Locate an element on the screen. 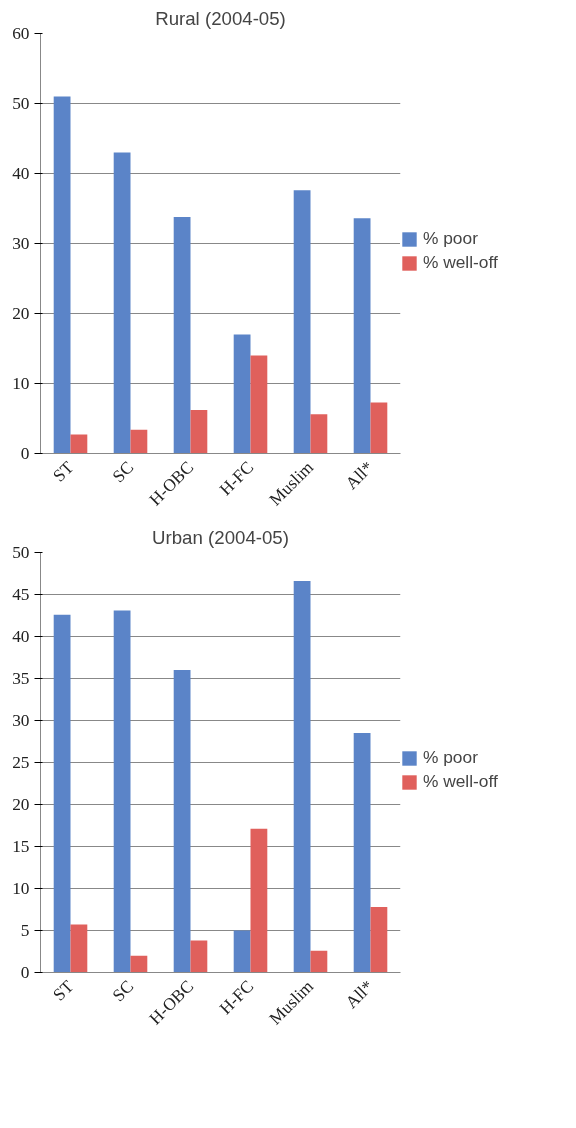 The width and height of the screenshot is (576, 1128). y-tick-label: 35 is located at coordinates (21, 678).